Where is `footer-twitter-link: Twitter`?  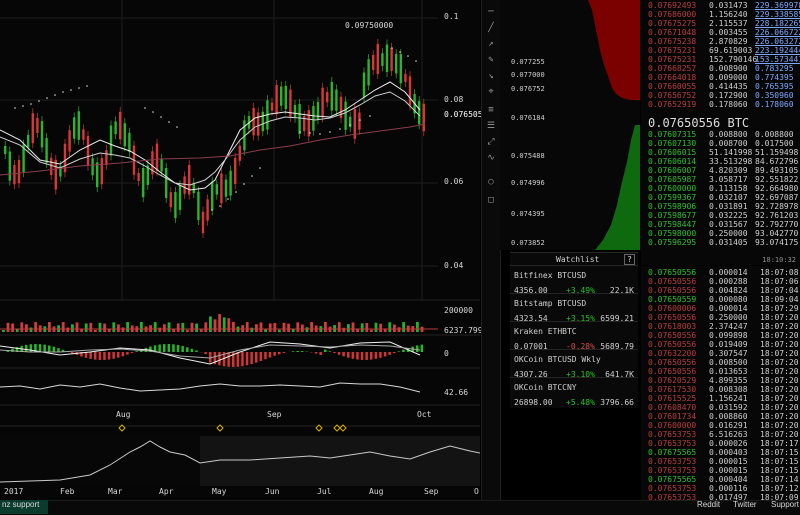
footer-twitter-link: Twitter is located at coordinates (745, 504).